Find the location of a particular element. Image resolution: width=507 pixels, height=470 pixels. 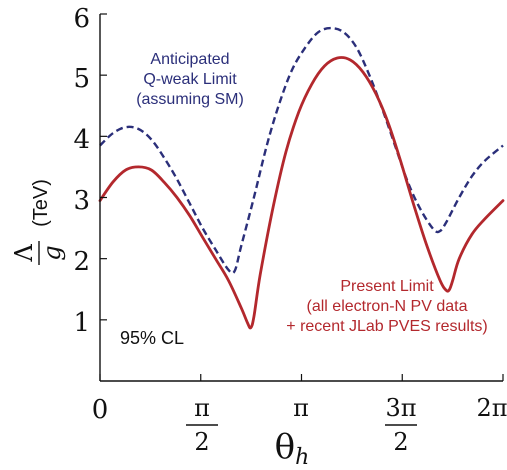

x-tick-label-pi-over-2-denominator: 2 is located at coordinates (201, 442).